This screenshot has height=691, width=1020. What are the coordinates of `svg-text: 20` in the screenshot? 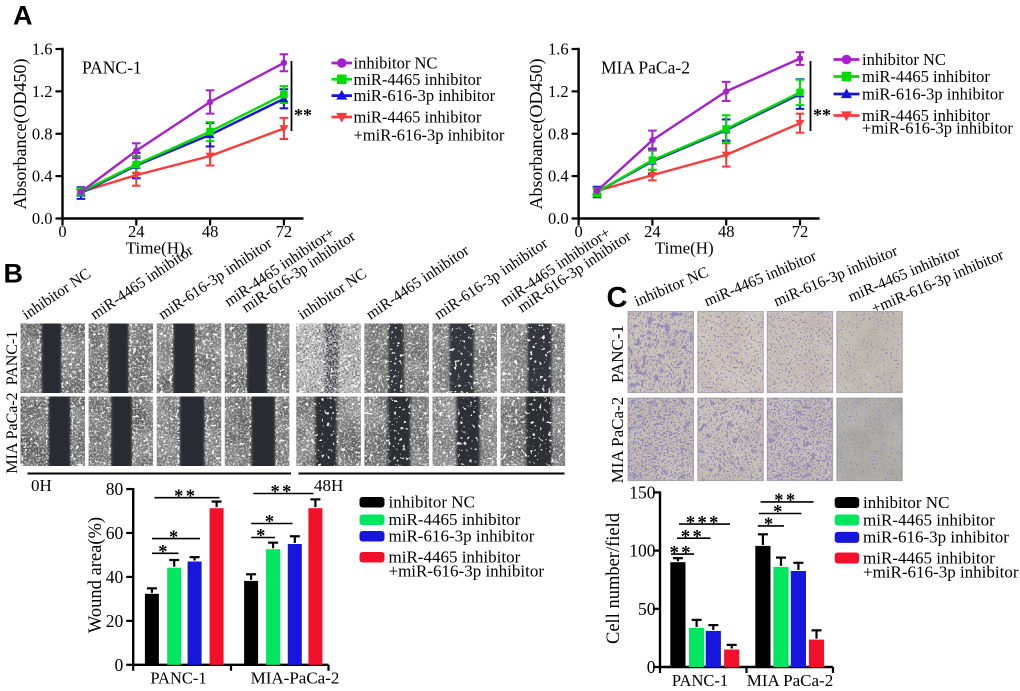 It's located at (115, 621).